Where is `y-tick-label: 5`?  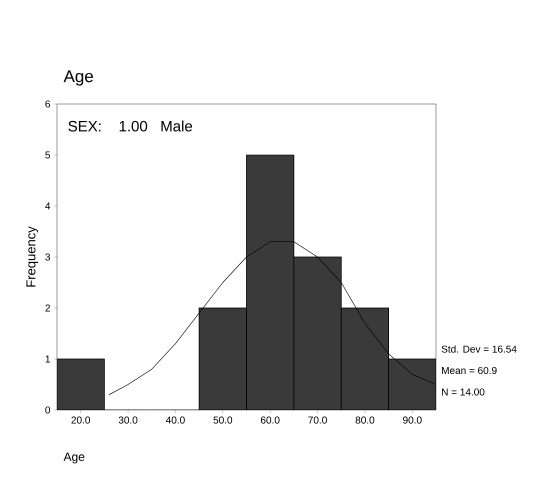
y-tick-label: 5 is located at coordinates (47, 155).